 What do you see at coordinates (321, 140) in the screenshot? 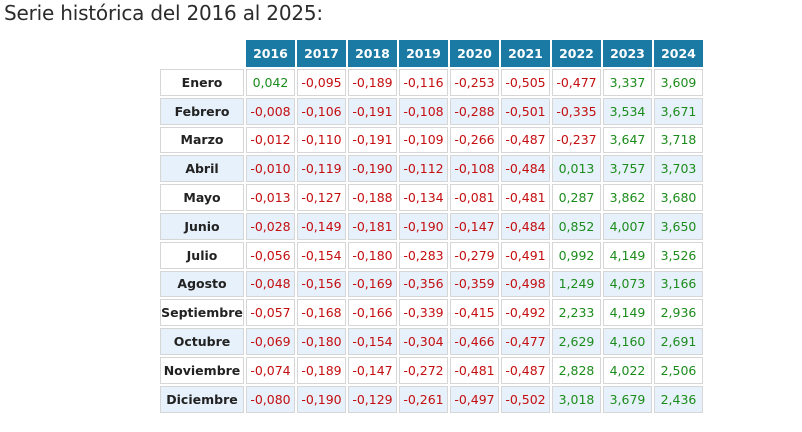
I see `value-cell: -0,110` at bounding box center [321, 140].